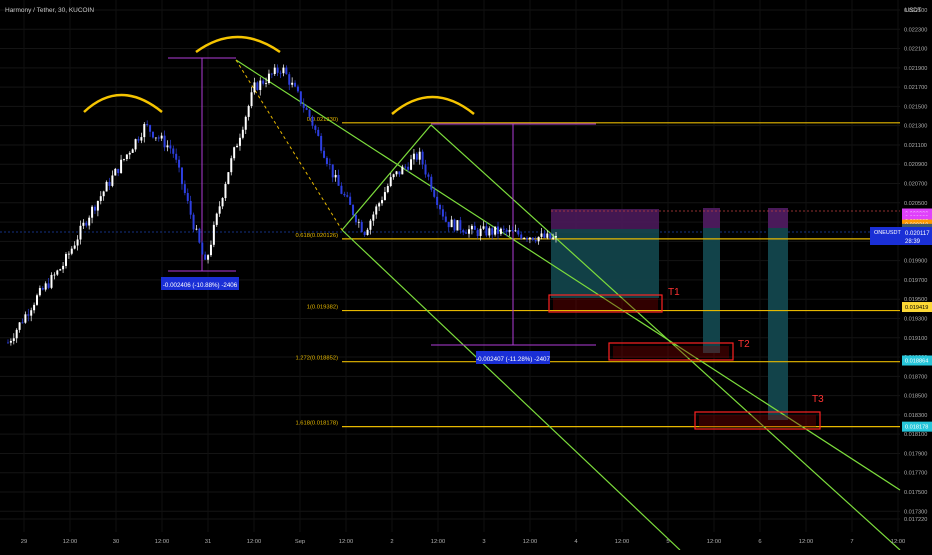 The width and height of the screenshot is (932, 555). What do you see at coordinates (49, 10) in the screenshot?
I see `chart-title: Harmony / Tether, 30, KUCOIN` at bounding box center [49, 10].